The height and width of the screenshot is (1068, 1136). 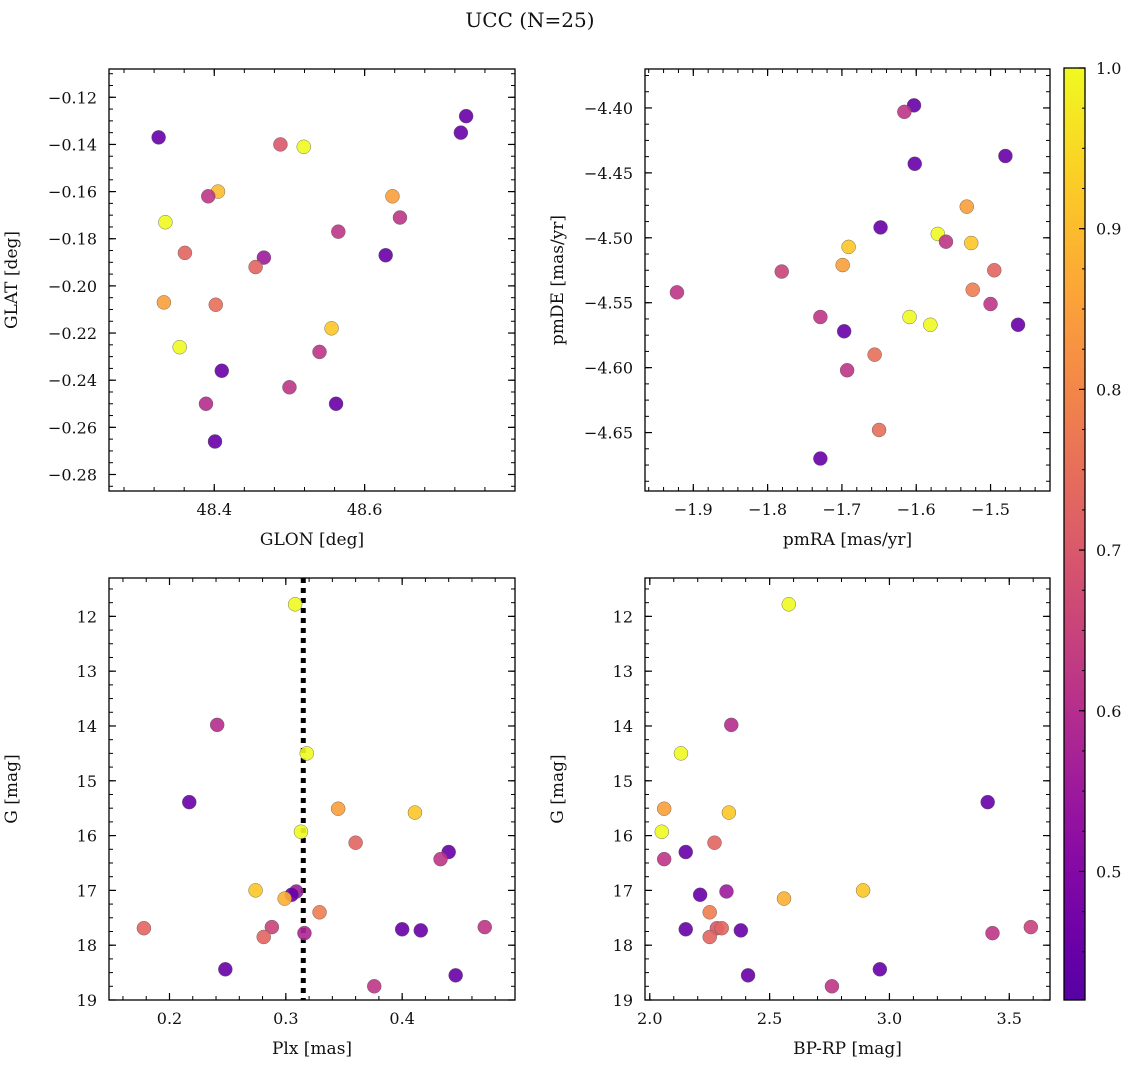 What do you see at coordinates (608, 108) in the screenshot?
I see `y-tick-label: −4.40` at bounding box center [608, 108].